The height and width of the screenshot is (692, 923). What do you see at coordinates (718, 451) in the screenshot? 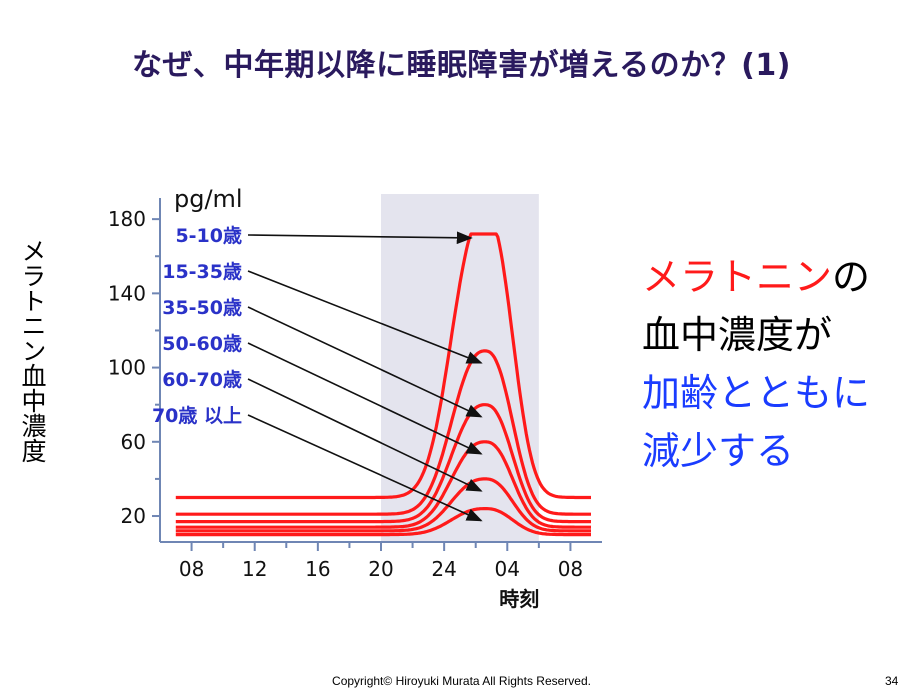
I see `message-line-4: 減少する` at bounding box center [718, 451].